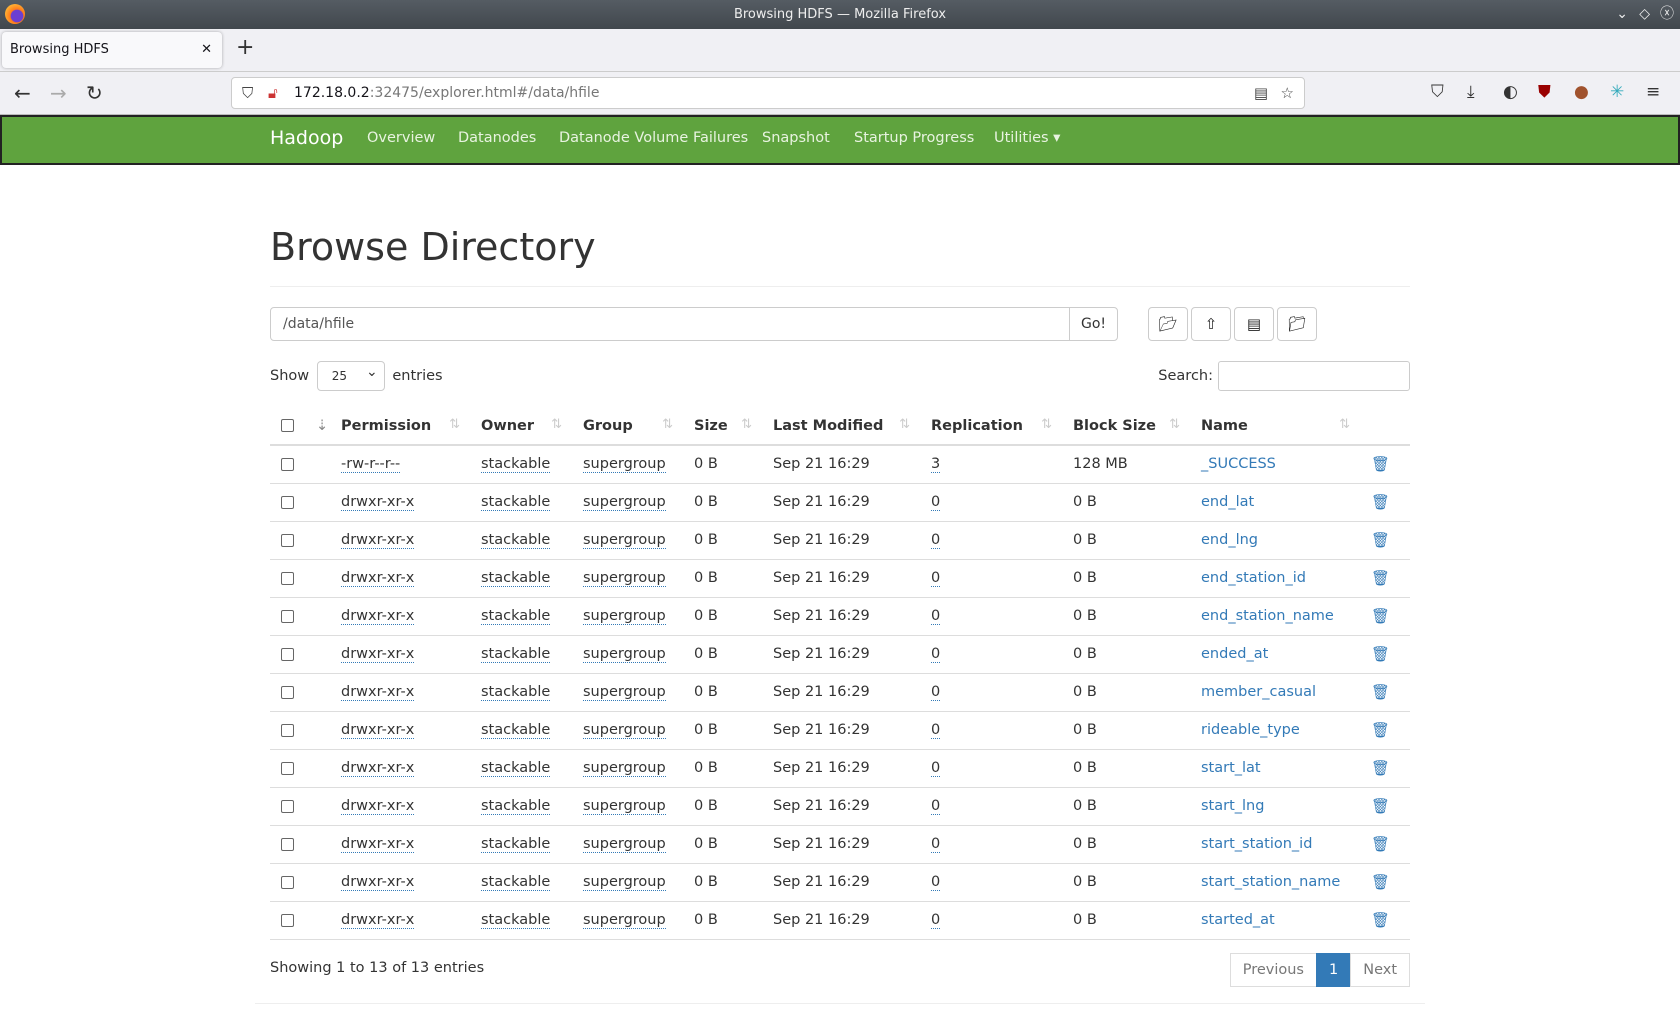 This screenshot has height=1012, width=1680. Describe the element at coordinates (1233, 806) in the screenshot. I see `file-link: start_lng` at that location.